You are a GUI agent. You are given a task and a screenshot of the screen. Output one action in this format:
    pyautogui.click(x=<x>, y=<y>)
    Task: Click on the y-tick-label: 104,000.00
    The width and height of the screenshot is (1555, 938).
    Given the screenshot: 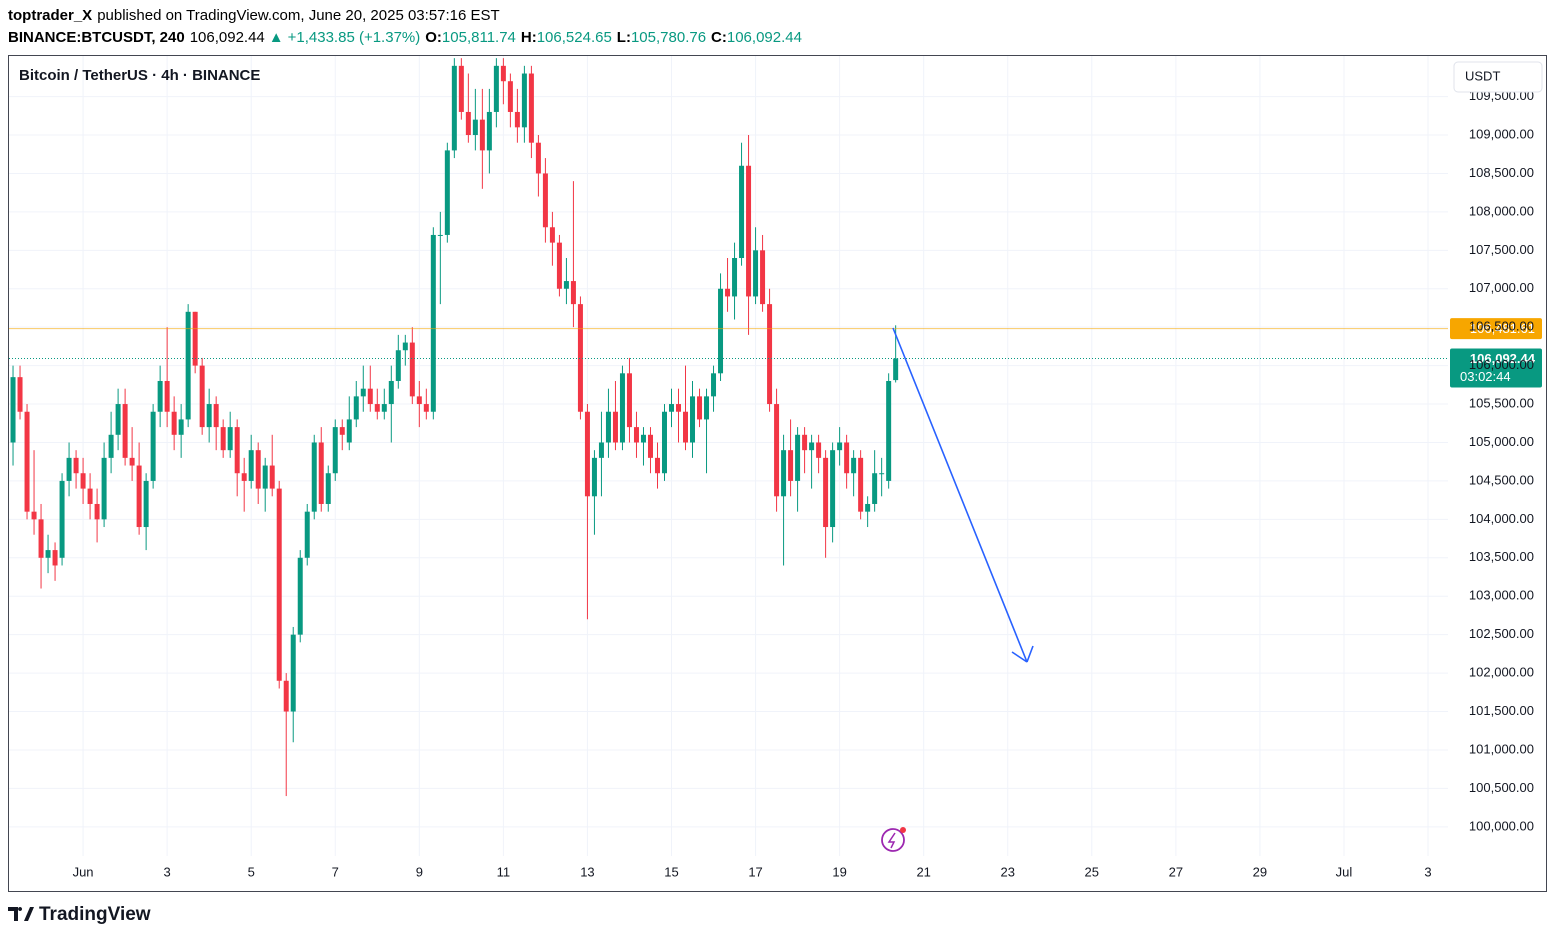 What is the action you would take?
    pyautogui.click(x=1501, y=518)
    